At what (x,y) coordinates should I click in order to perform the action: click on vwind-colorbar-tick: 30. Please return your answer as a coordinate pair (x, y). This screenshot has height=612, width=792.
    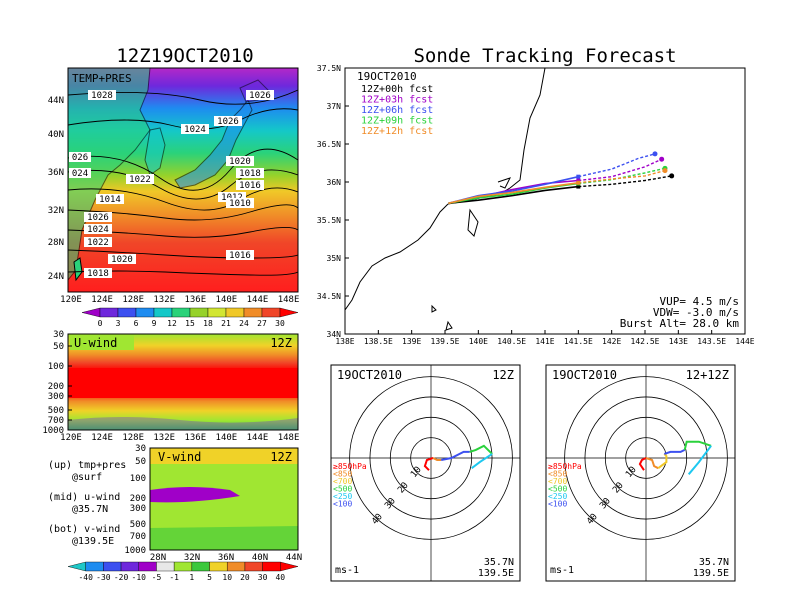
    Looking at the image, I should click on (263, 577).